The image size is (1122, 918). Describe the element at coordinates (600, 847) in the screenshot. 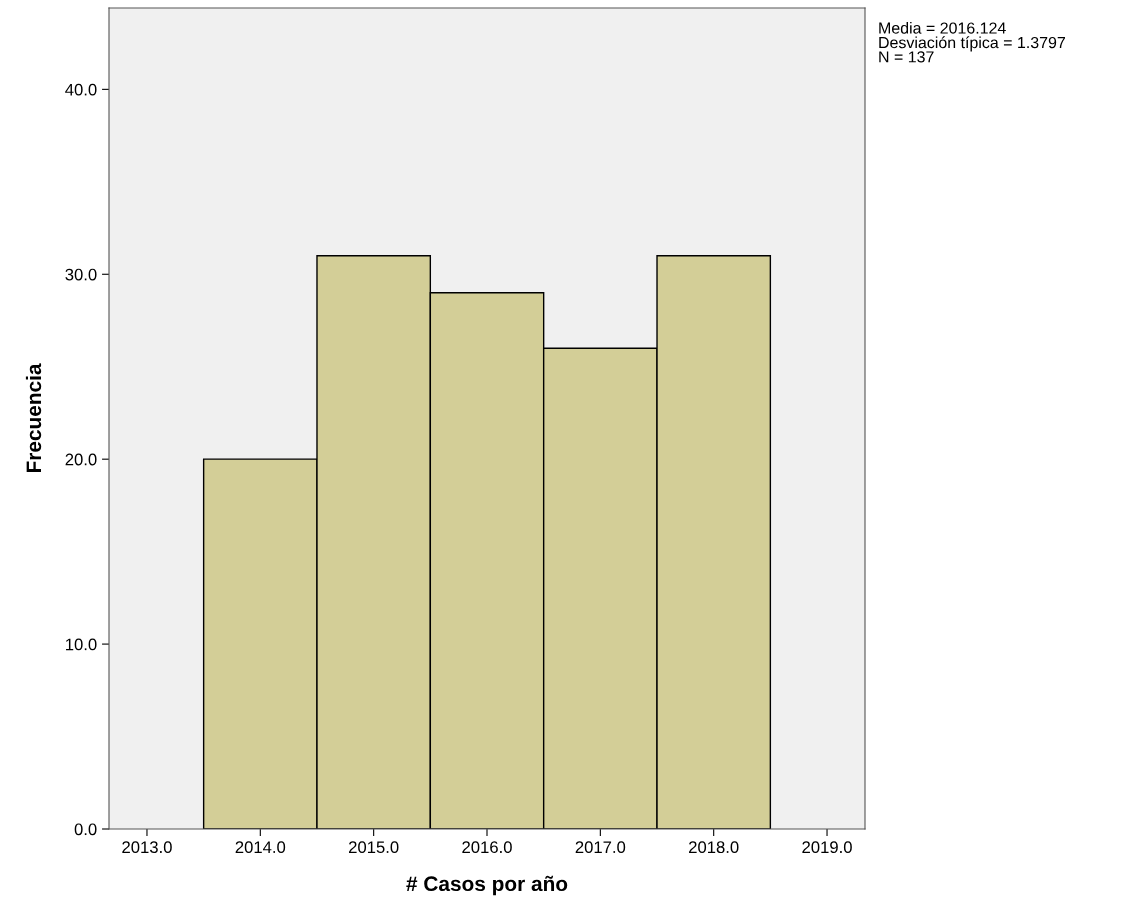

I see `x-tick-label: 2017.0` at that location.